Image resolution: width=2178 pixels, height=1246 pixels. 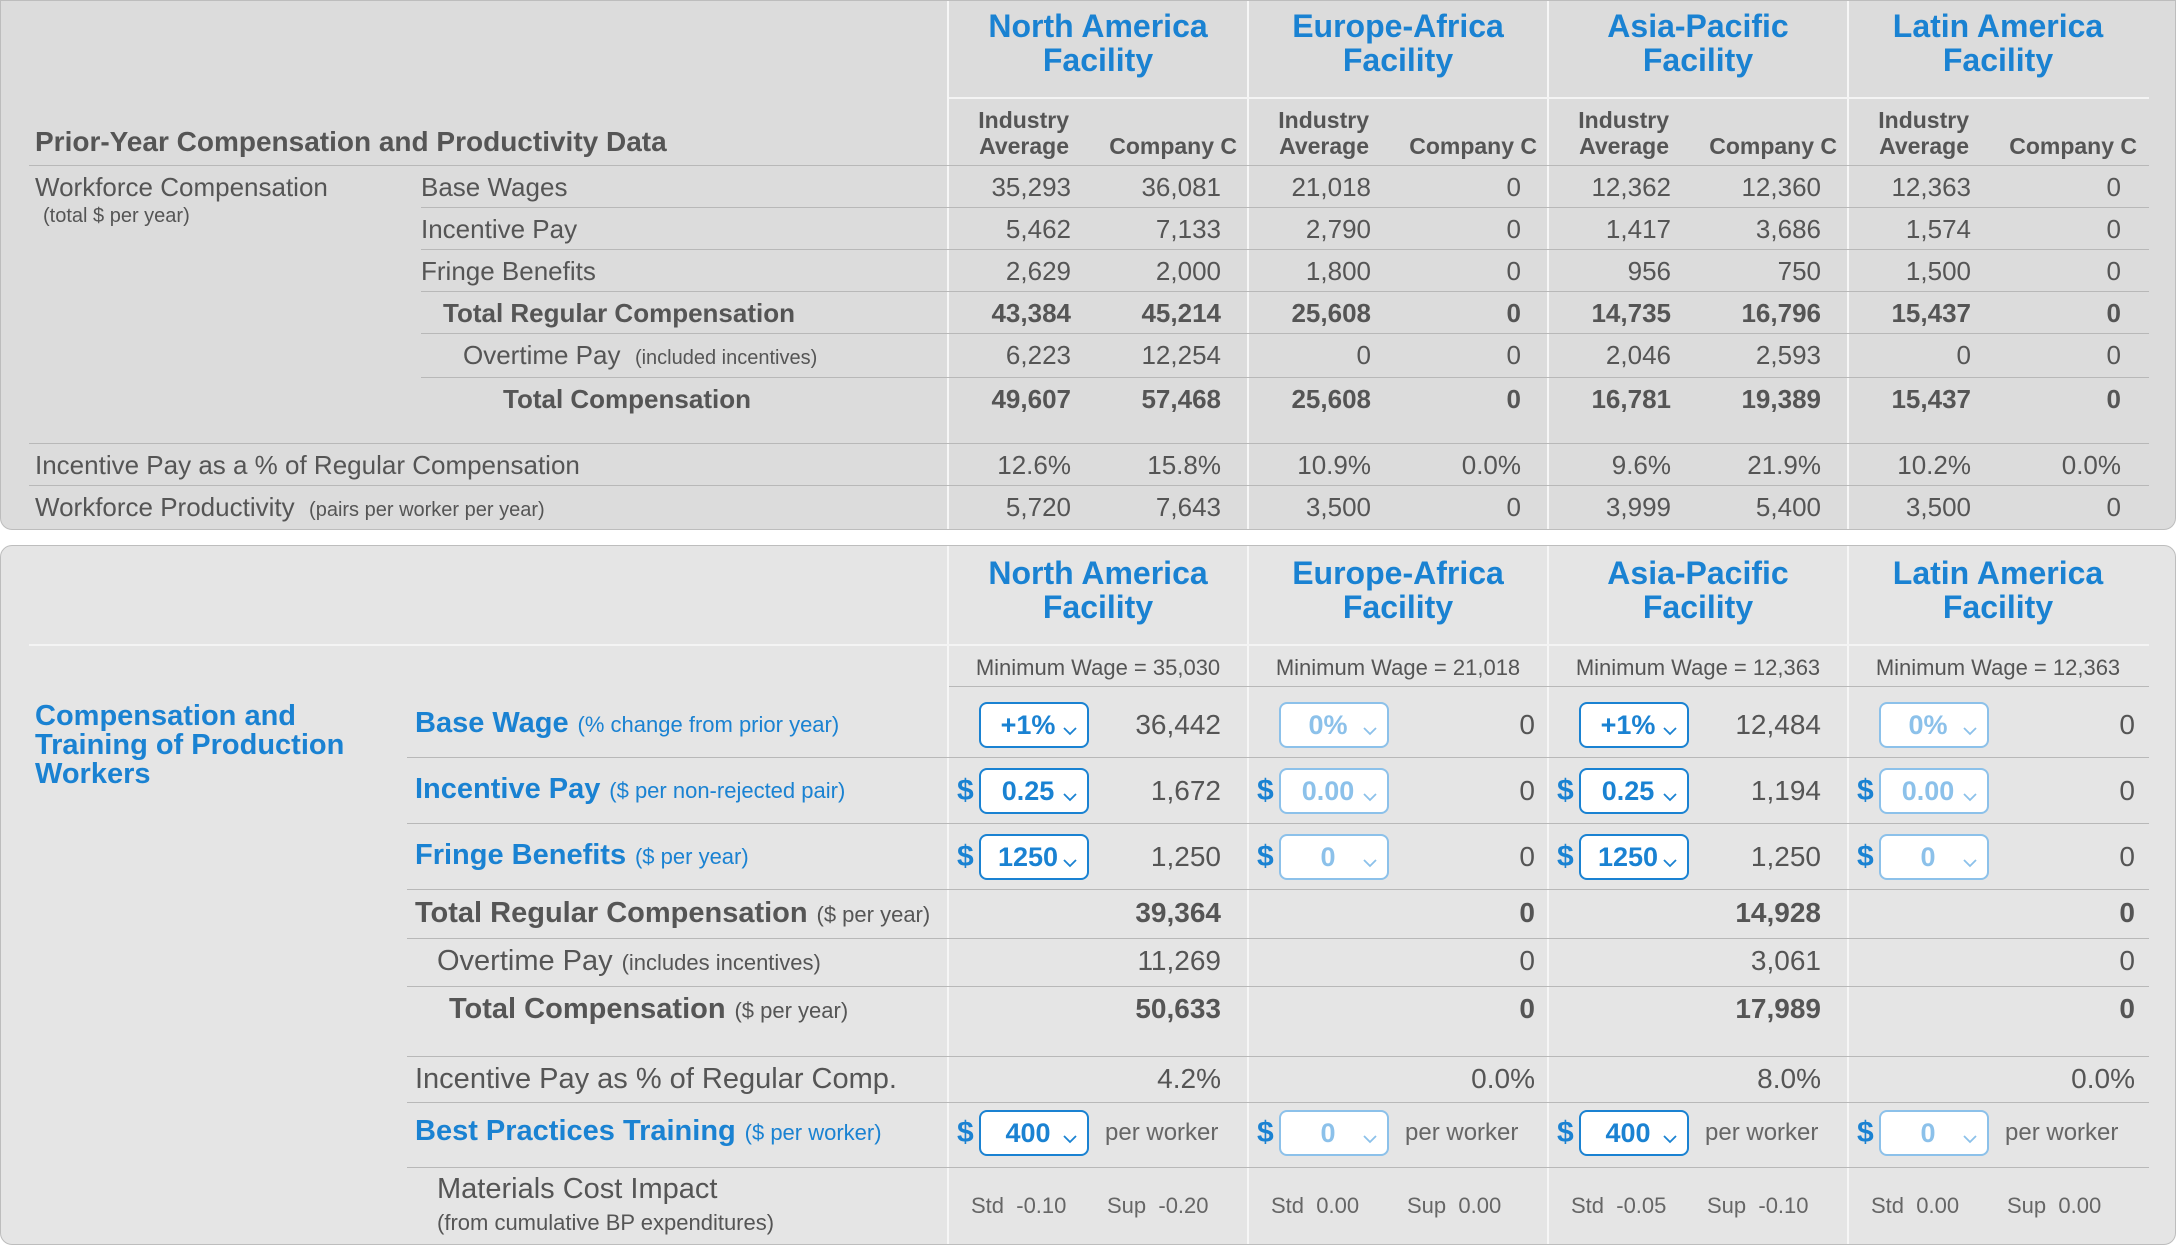 What do you see at coordinates (1184, 465) in the screenshot?
I see `cell-value: 15.8%` at bounding box center [1184, 465].